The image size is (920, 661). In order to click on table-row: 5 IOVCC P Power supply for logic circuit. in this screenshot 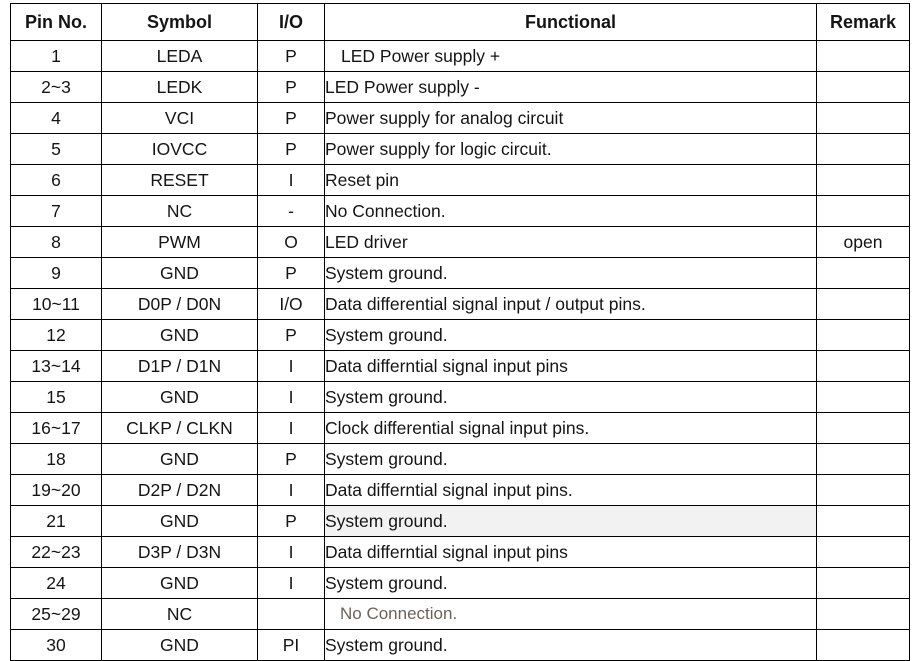, I will do `click(460, 149)`.